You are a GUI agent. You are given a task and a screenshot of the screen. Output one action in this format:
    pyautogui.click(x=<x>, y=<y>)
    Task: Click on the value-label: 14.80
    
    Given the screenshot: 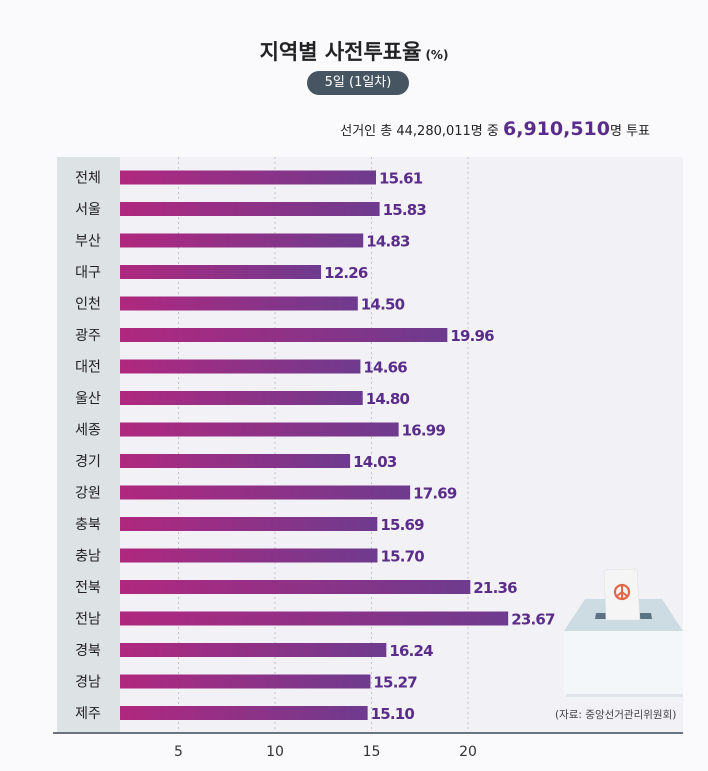 What is the action you would take?
    pyautogui.click(x=388, y=399)
    